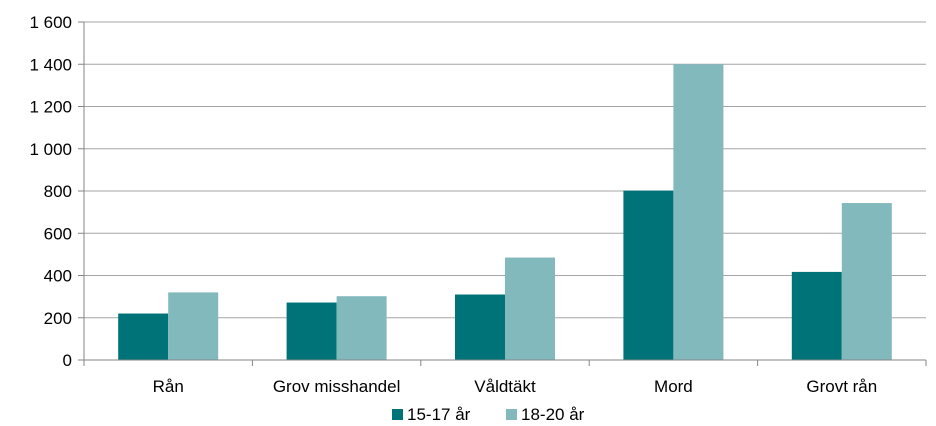 The height and width of the screenshot is (426, 936). Describe the element at coordinates (488, 414) in the screenshot. I see `legend: 15-17 år 18-20 år` at that location.